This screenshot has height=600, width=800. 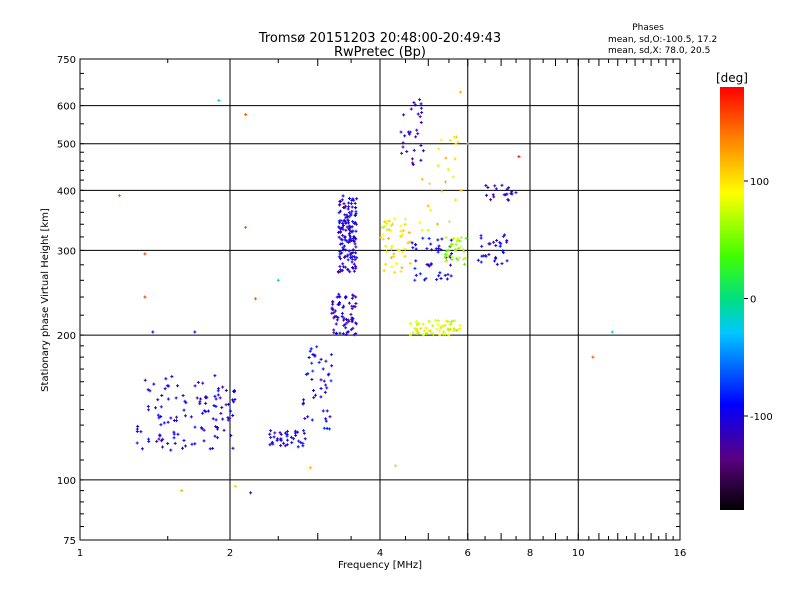 I want to click on x-tick-label: 8, so click(x=530, y=553).